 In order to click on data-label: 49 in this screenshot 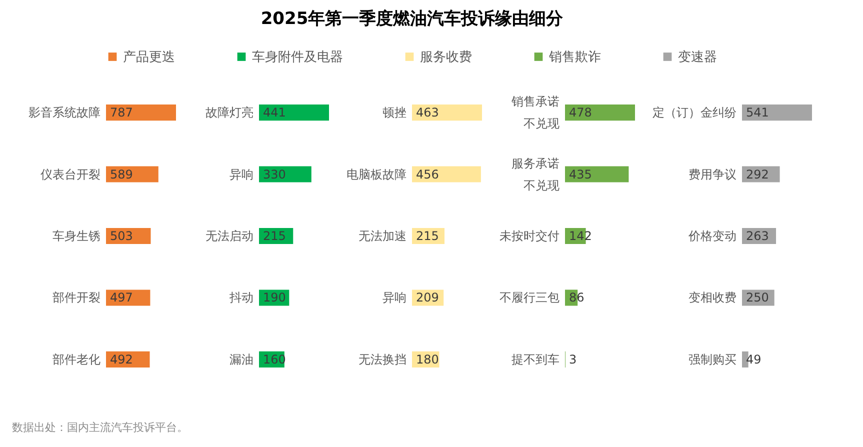, I will do `click(754, 359)`.